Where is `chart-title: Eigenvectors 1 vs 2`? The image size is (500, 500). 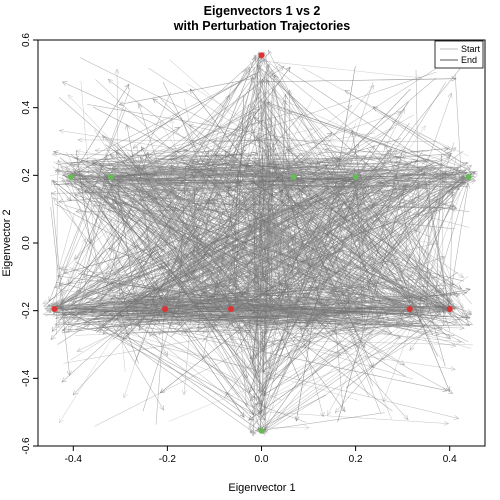 chart-title: Eigenvectors 1 vs 2 is located at coordinates (262, 11).